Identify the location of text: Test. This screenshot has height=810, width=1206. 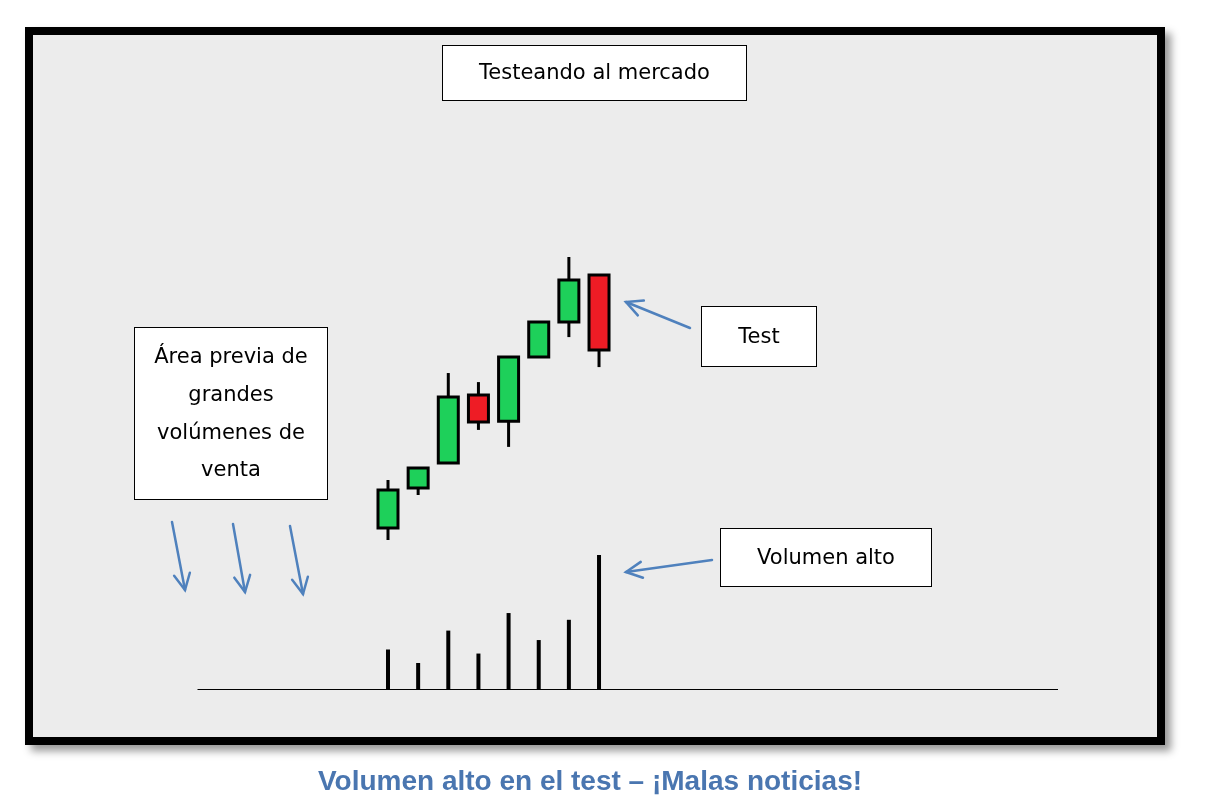
(759, 336).